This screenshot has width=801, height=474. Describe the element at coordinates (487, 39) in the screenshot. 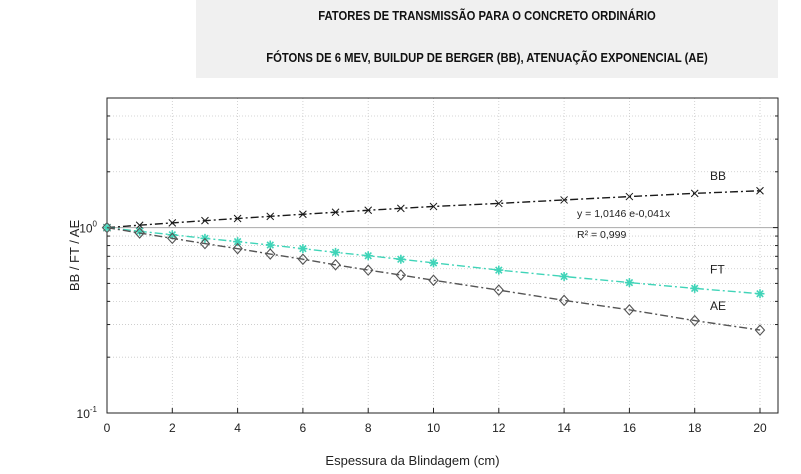

I see `title-band` at that location.